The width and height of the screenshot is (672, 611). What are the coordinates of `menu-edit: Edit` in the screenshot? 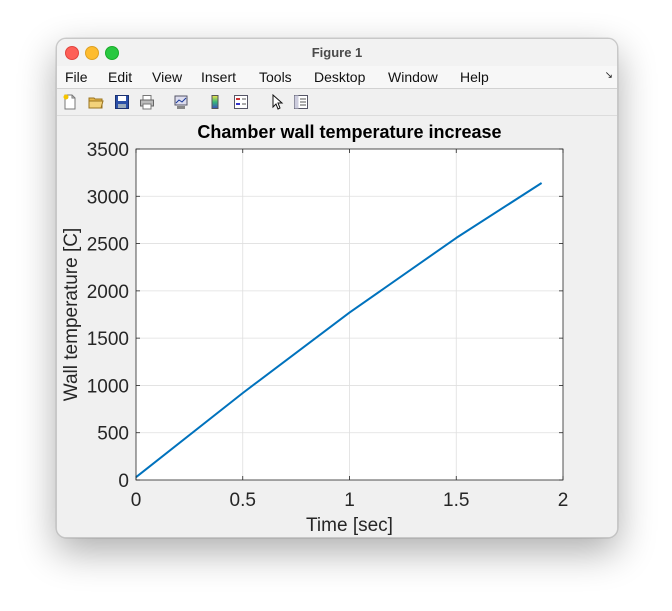 It's located at (120, 77).